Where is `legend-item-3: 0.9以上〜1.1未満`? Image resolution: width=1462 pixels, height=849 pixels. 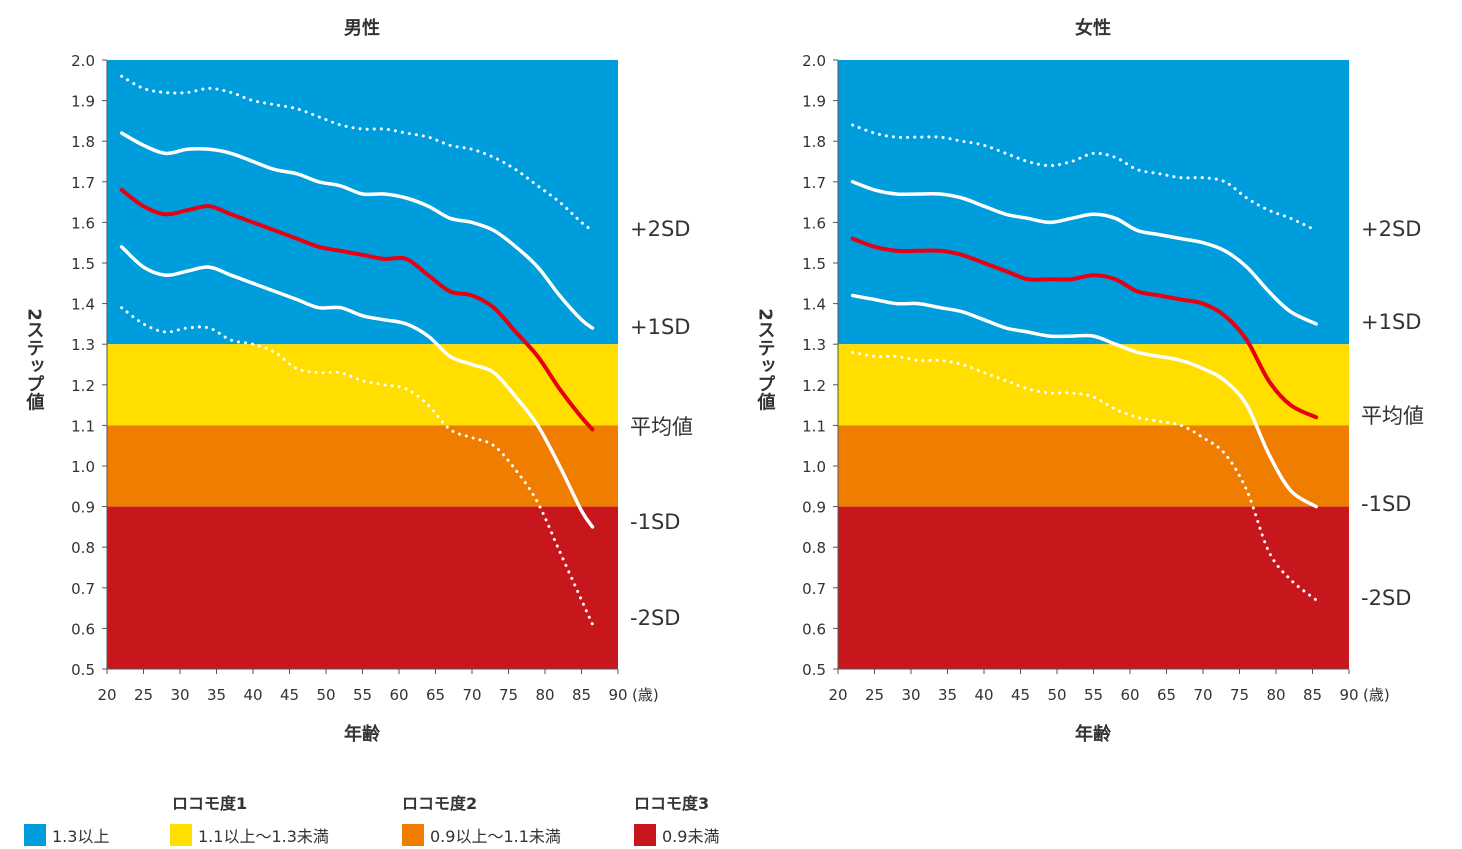 legend-item-3: 0.9以上〜1.1未満 is located at coordinates (481, 835).